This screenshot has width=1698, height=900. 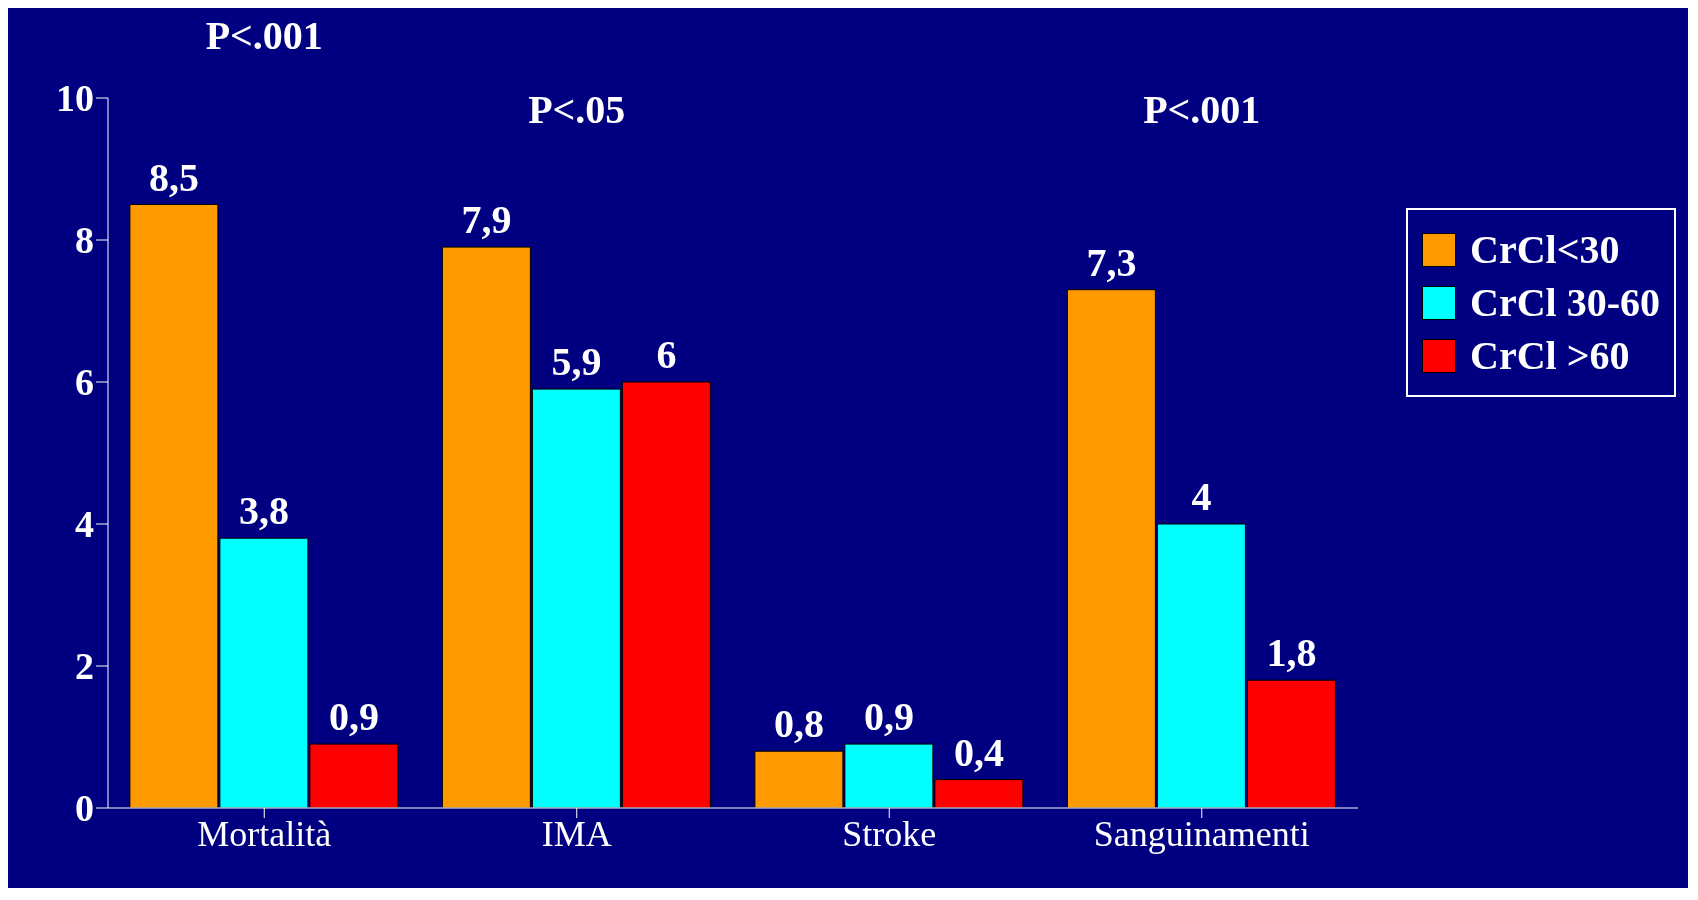 I want to click on legend-label: CrCl >60, so click(x=1550, y=355).